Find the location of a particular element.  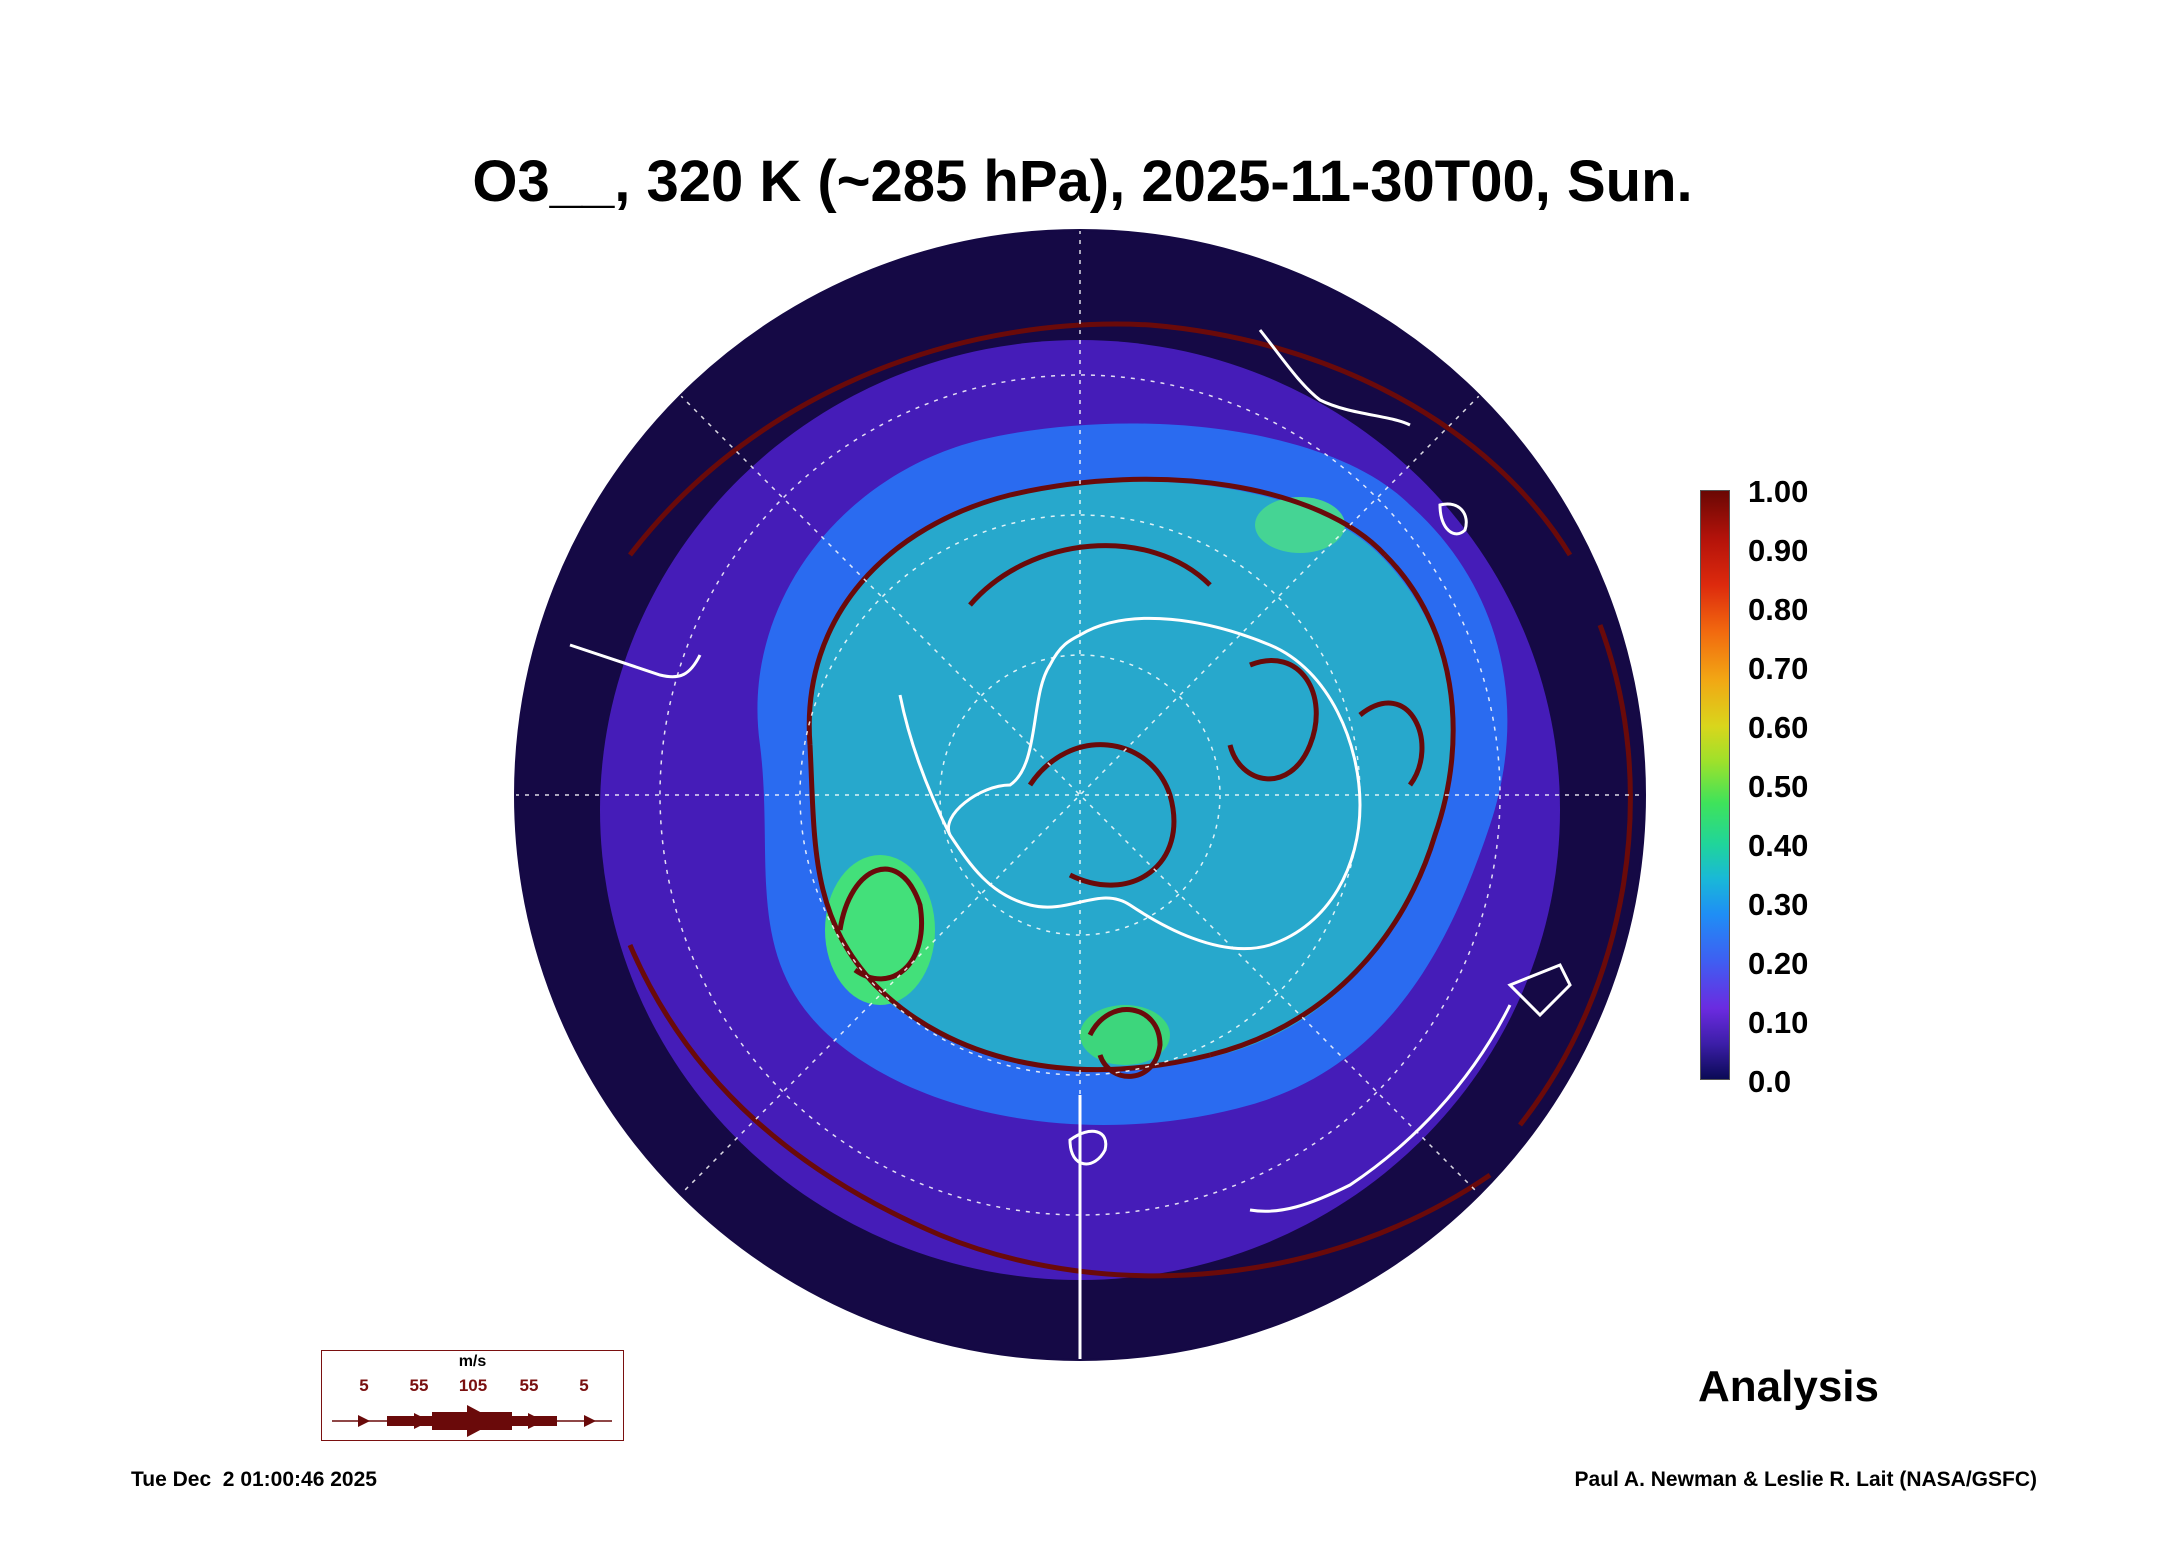

colorbar-label: 0.80 is located at coordinates (1778, 609).